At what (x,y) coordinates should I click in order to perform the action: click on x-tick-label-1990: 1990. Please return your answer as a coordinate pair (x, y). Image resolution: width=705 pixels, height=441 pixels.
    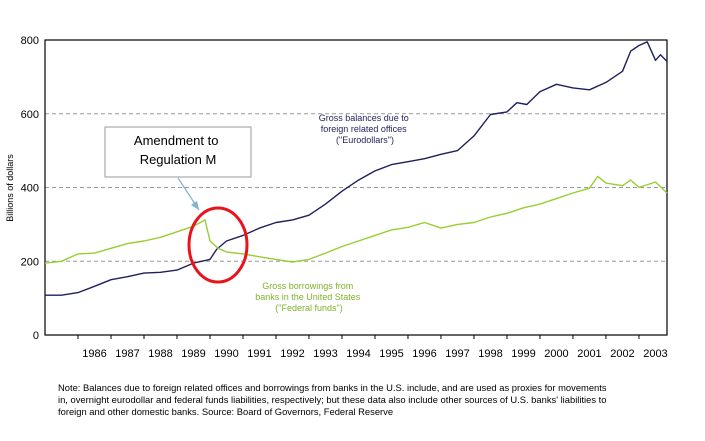
    Looking at the image, I should click on (226, 354).